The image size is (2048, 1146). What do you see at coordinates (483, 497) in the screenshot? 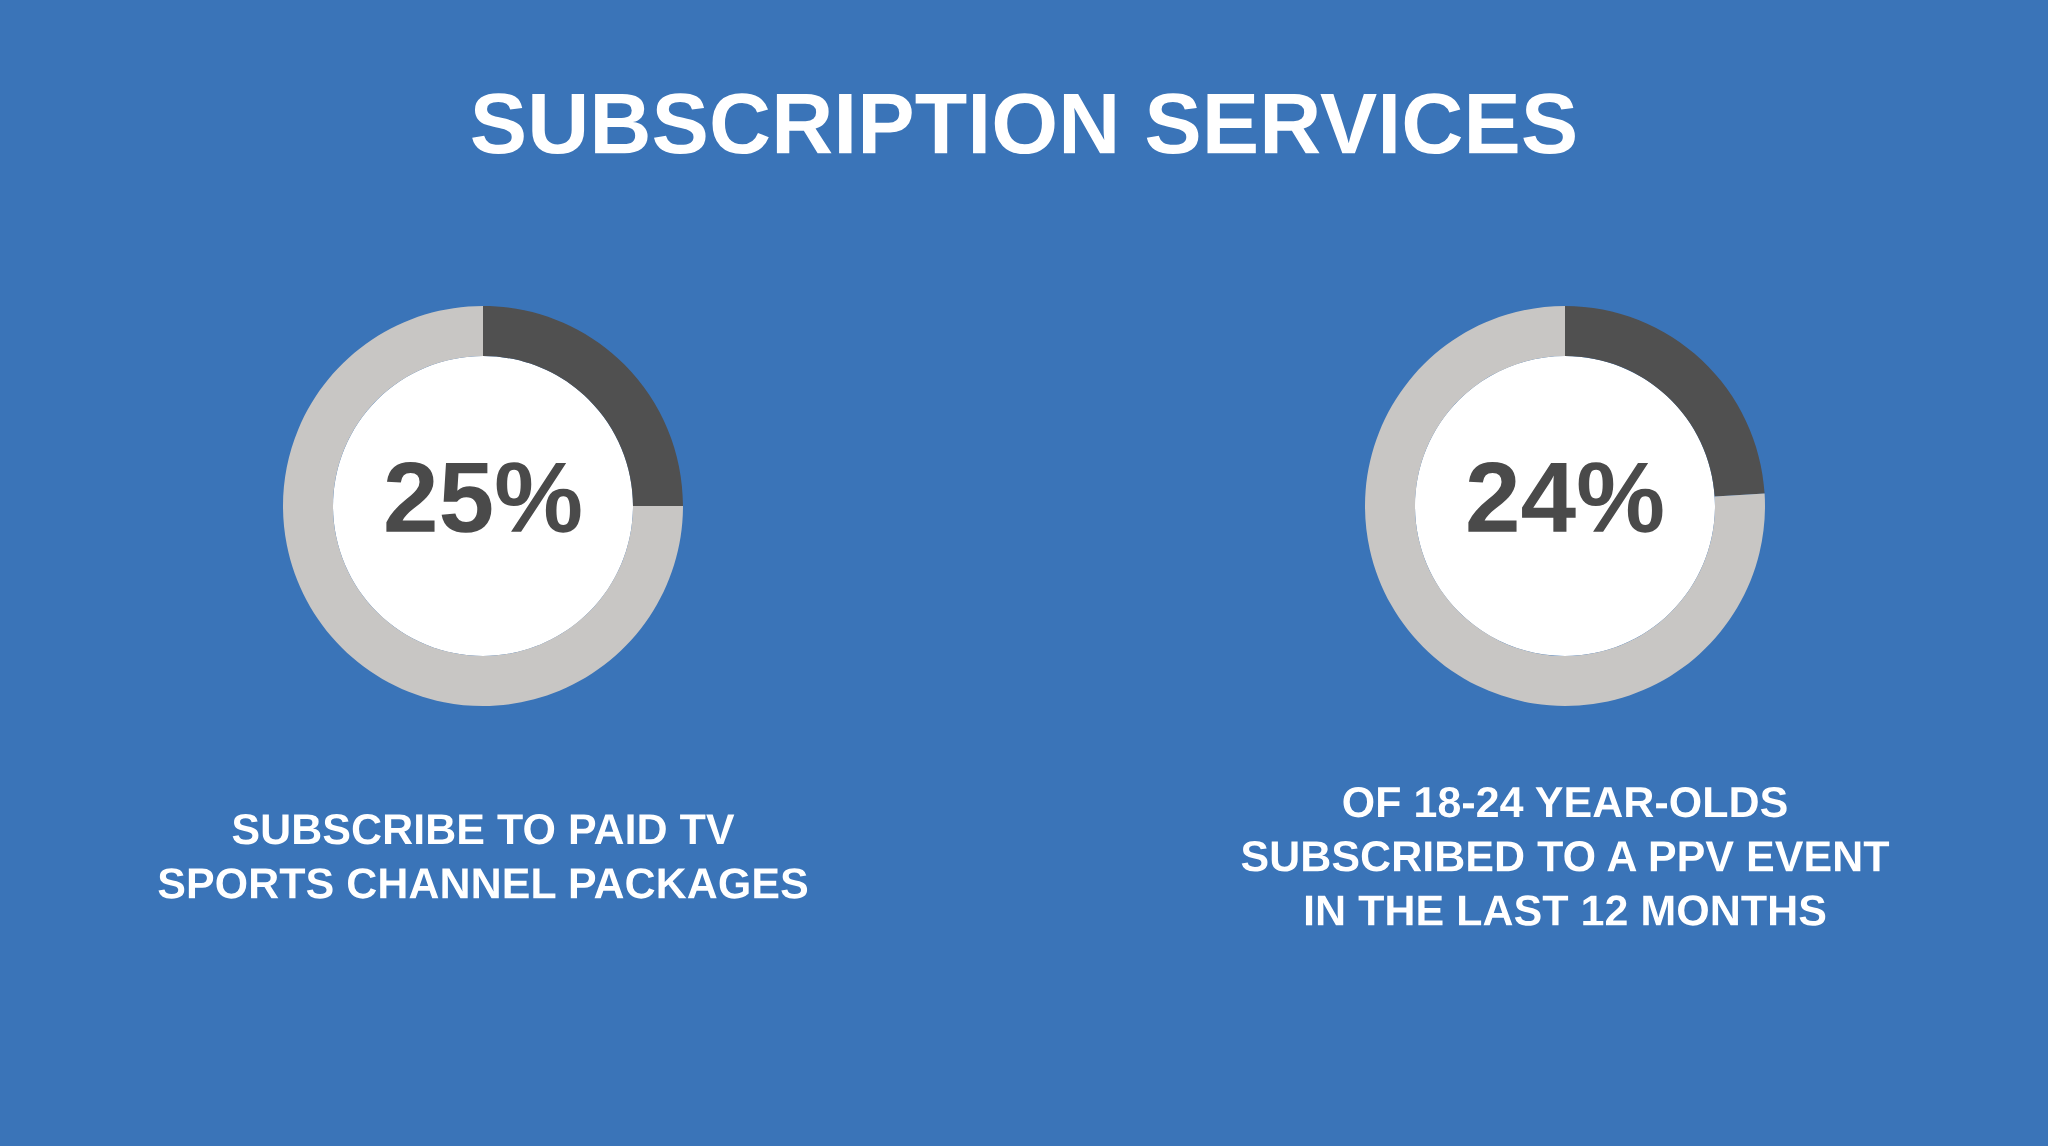
I see `data-label: 25%` at bounding box center [483, 497].